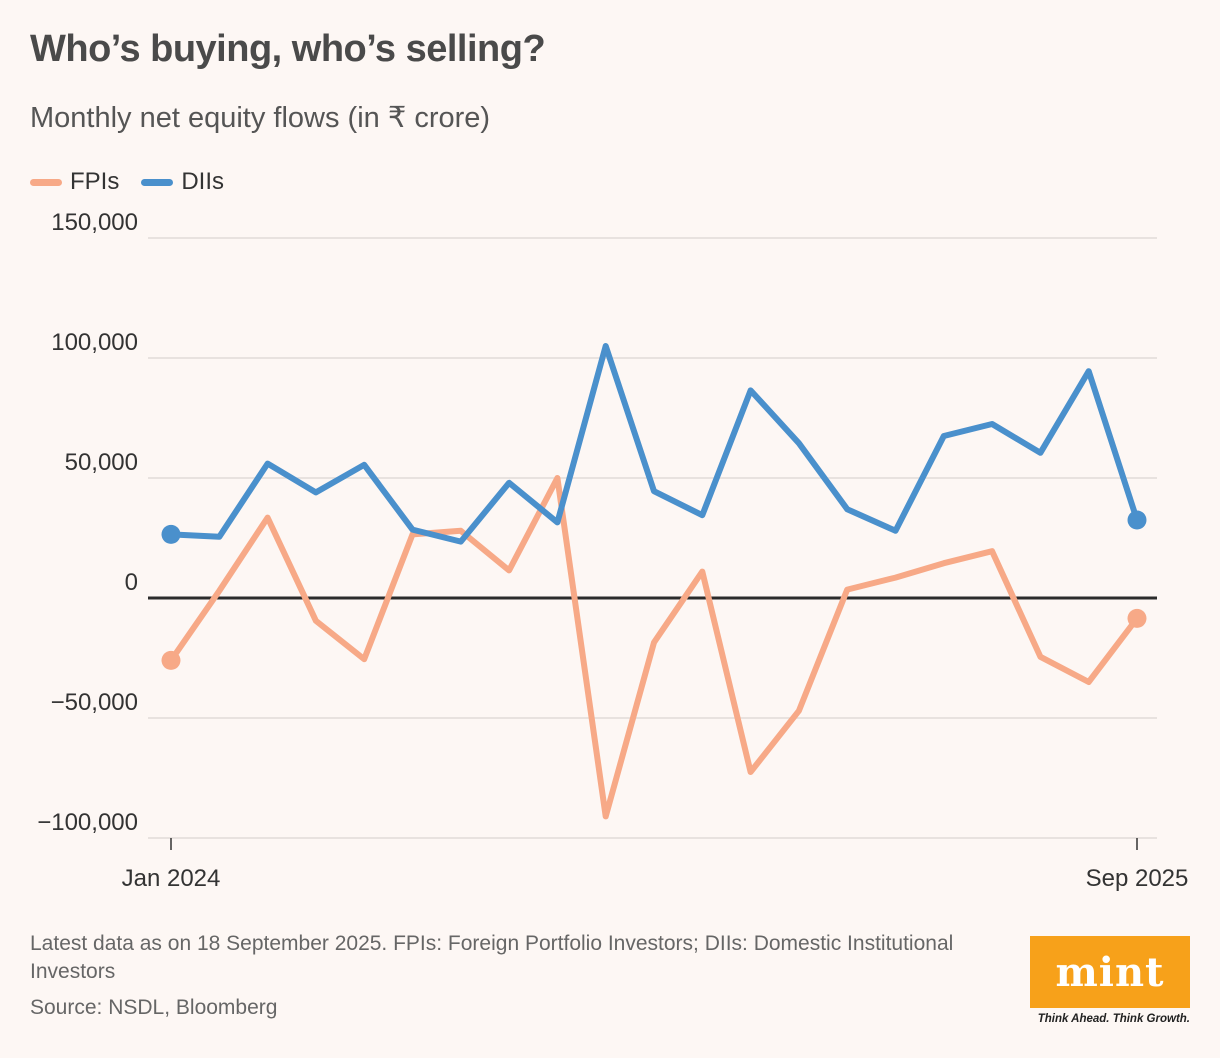 Image resolution: width=1220 pixels, height=1058 pixels. I want to click on legend-item-fpis: FPIs, so click(74, 182).